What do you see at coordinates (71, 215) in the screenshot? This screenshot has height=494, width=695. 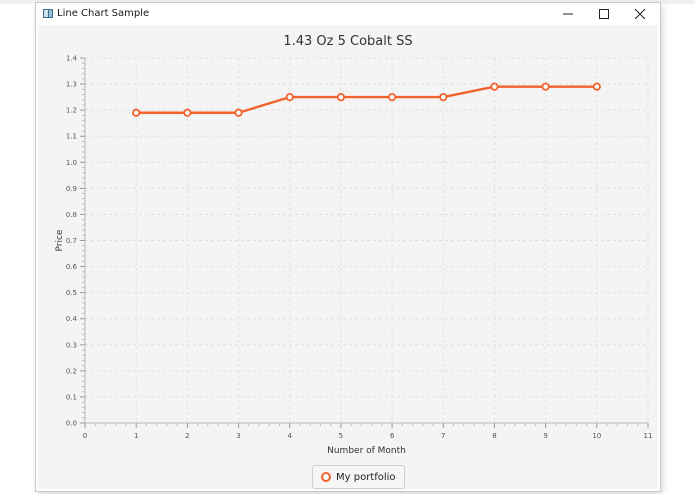 I see `y-tick-label: 0.8` at bounding box center [71, 215].